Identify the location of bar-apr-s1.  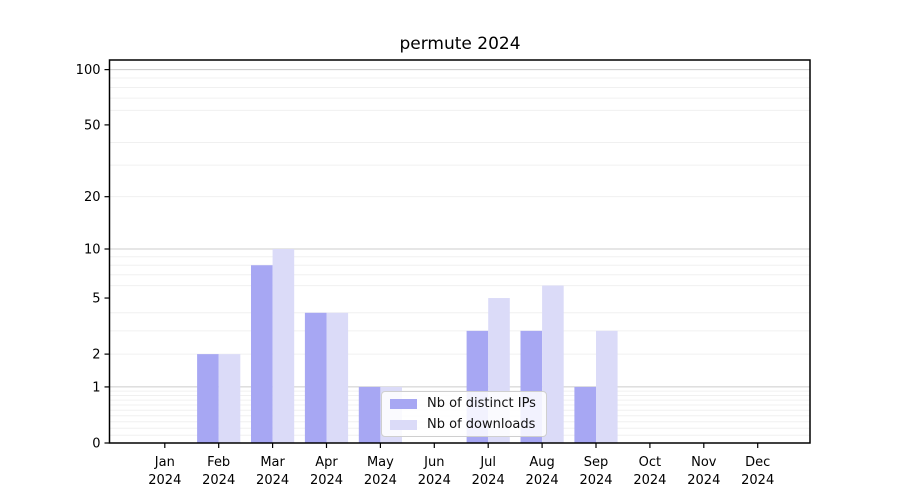
(337, 377).